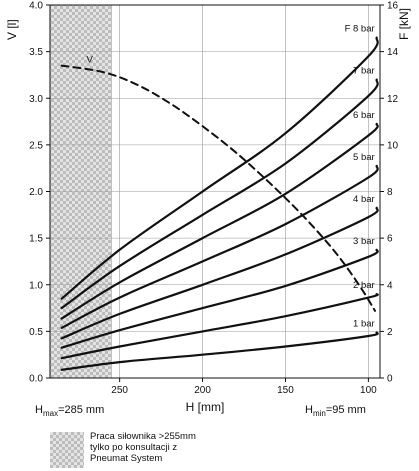 The height and width of the screenshot is (471, 419). What do you see at coordinates (67, 450) in the screenshot?
I see `legend-hatch-swatch` at bounding box center [67, 450].